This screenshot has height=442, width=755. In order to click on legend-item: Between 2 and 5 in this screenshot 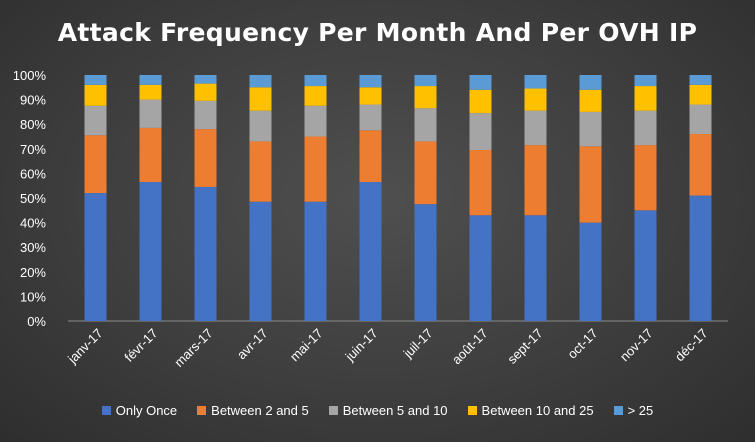, I will do `click(253, 410)`.